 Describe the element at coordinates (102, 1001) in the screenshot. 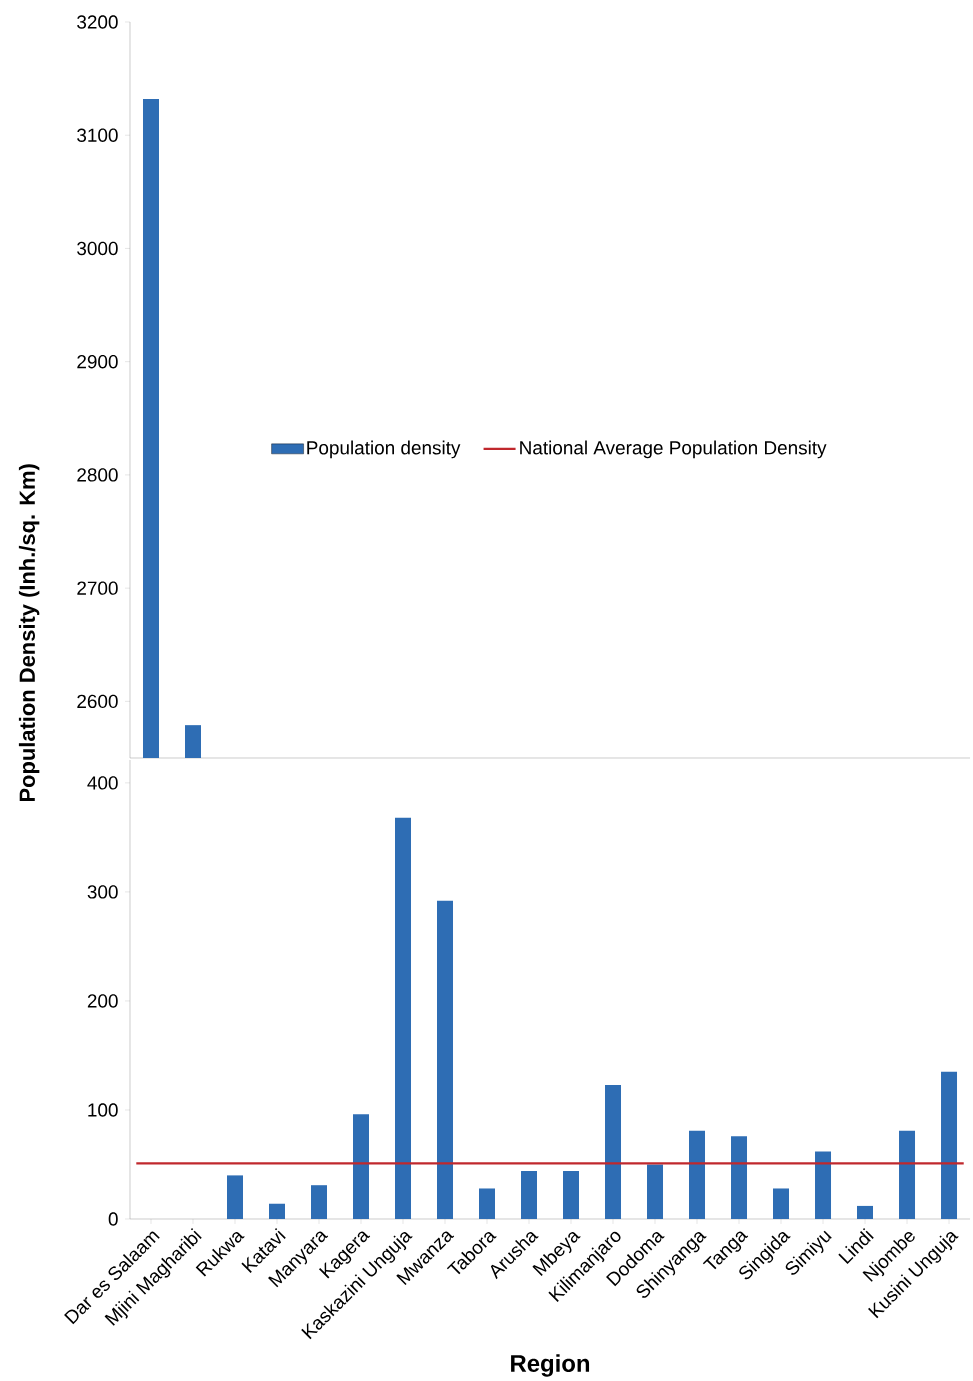

I see `y-tick-label: 200` at that location.